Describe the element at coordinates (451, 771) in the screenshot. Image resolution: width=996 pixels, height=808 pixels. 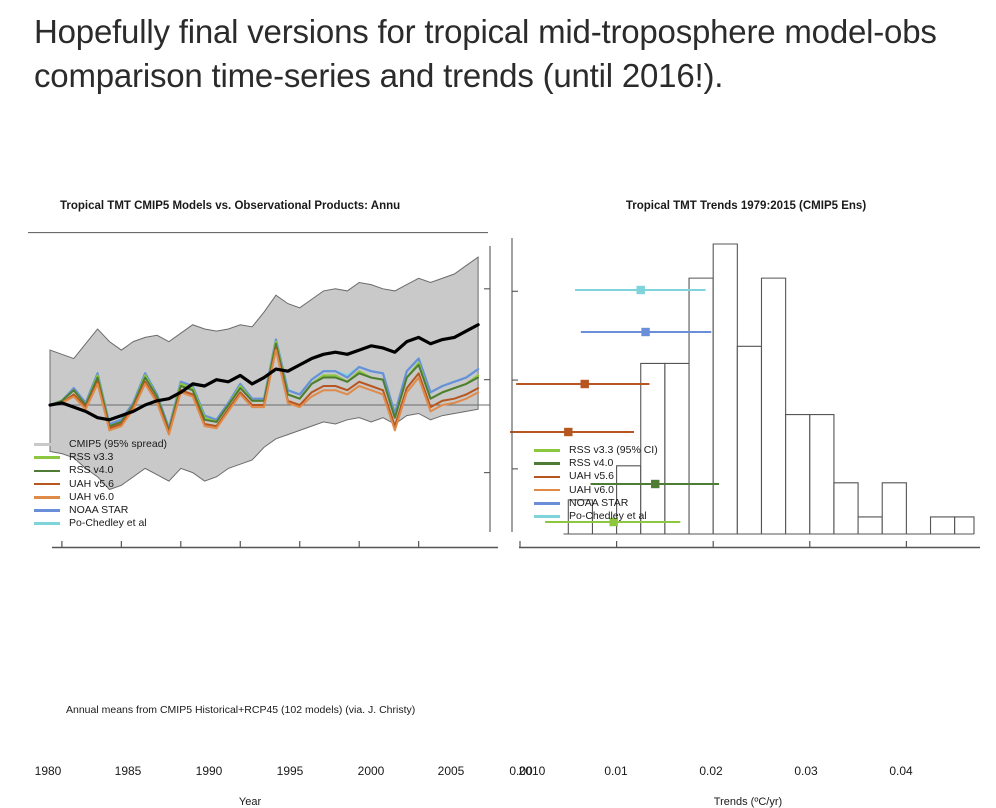
I see `xtick-label: 2005` at that location.